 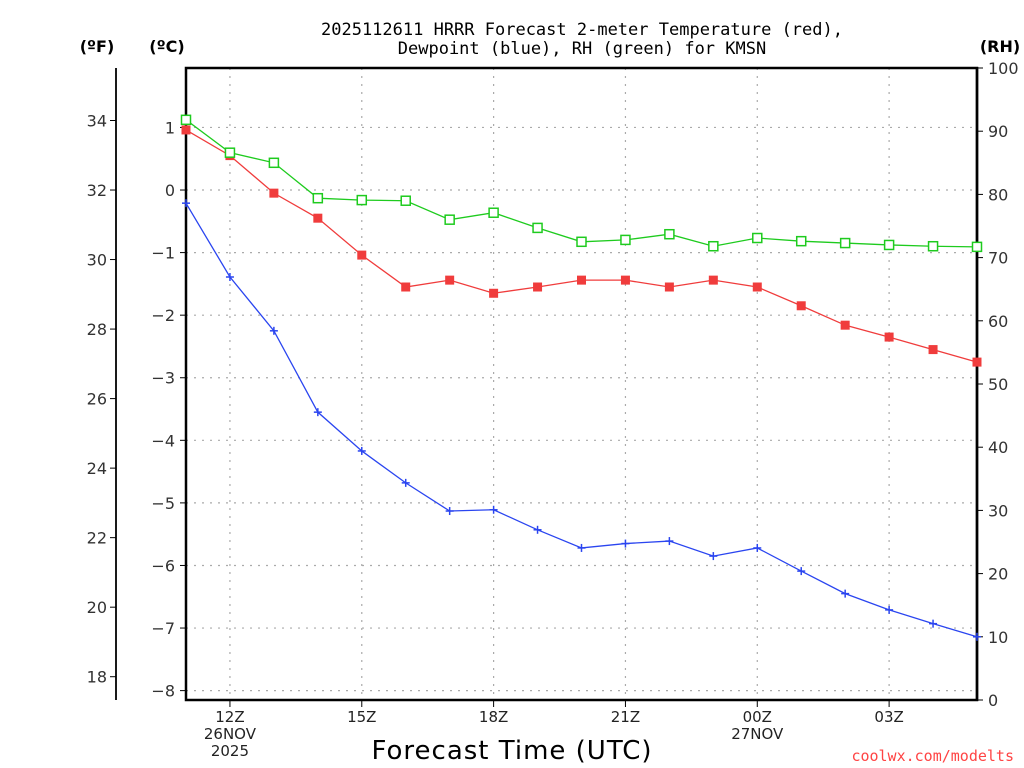 What do you see at coordinates (97, 399) in the screenshot?
I see `fahrenheit-tick-label: 26` at bounding box center [97, 399].